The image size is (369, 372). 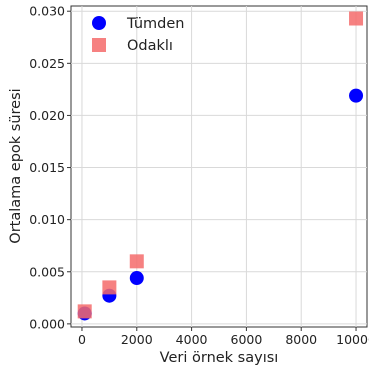 I want to click on y-axis-ticks: 0.000 0.005 0.010 0.015 0.020 0.025 0.030, so click(x=50, y=167).